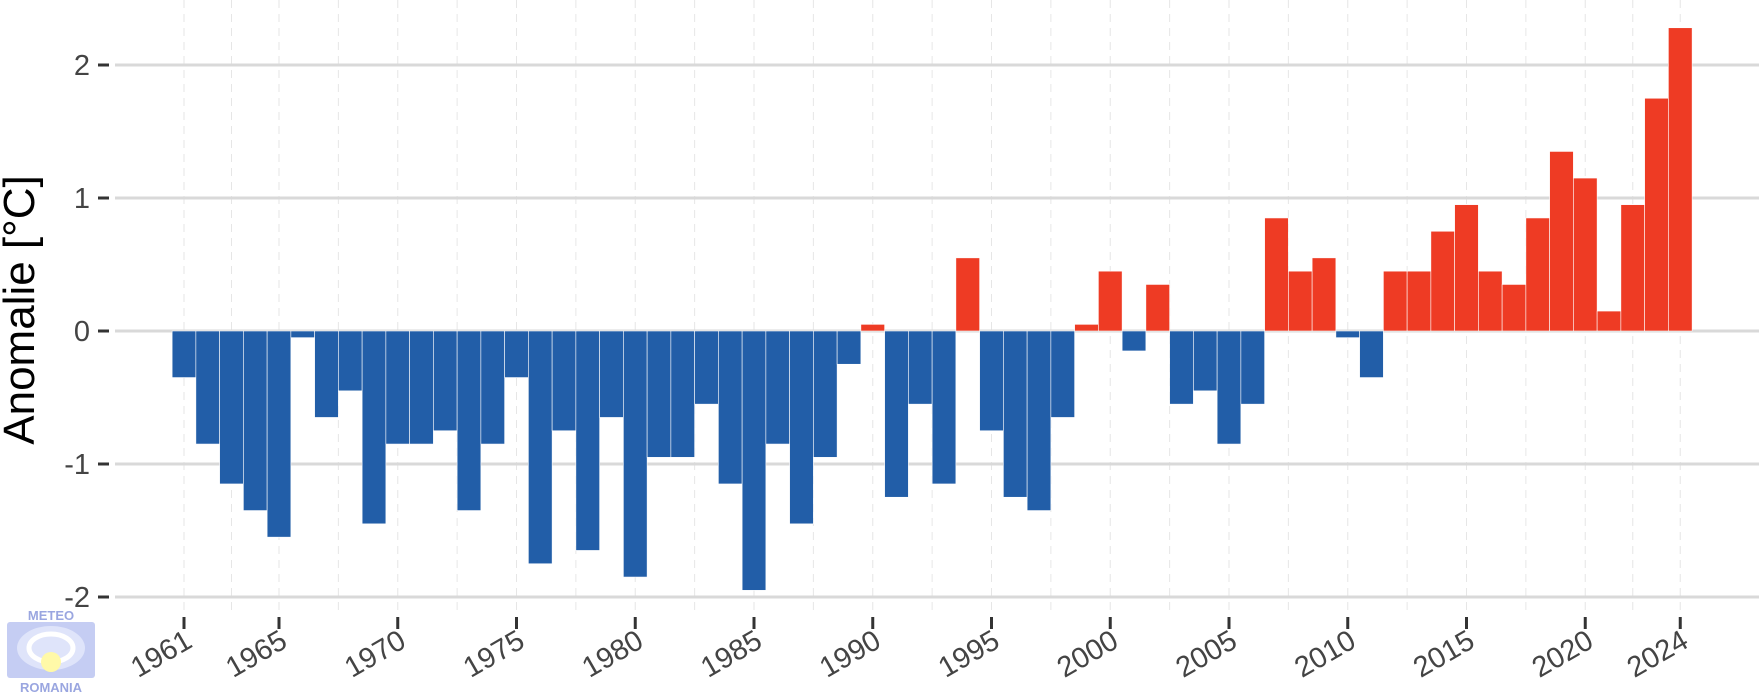 The image size is (1759, 696). Describe the element at coordinates (920, 367) in the screenshot. I see `bar-1992` at that location.